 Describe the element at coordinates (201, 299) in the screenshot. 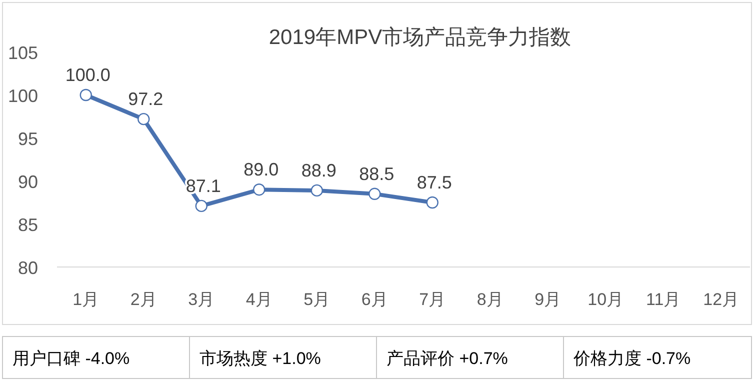

I see `x-tick-label: 3月` at that location.